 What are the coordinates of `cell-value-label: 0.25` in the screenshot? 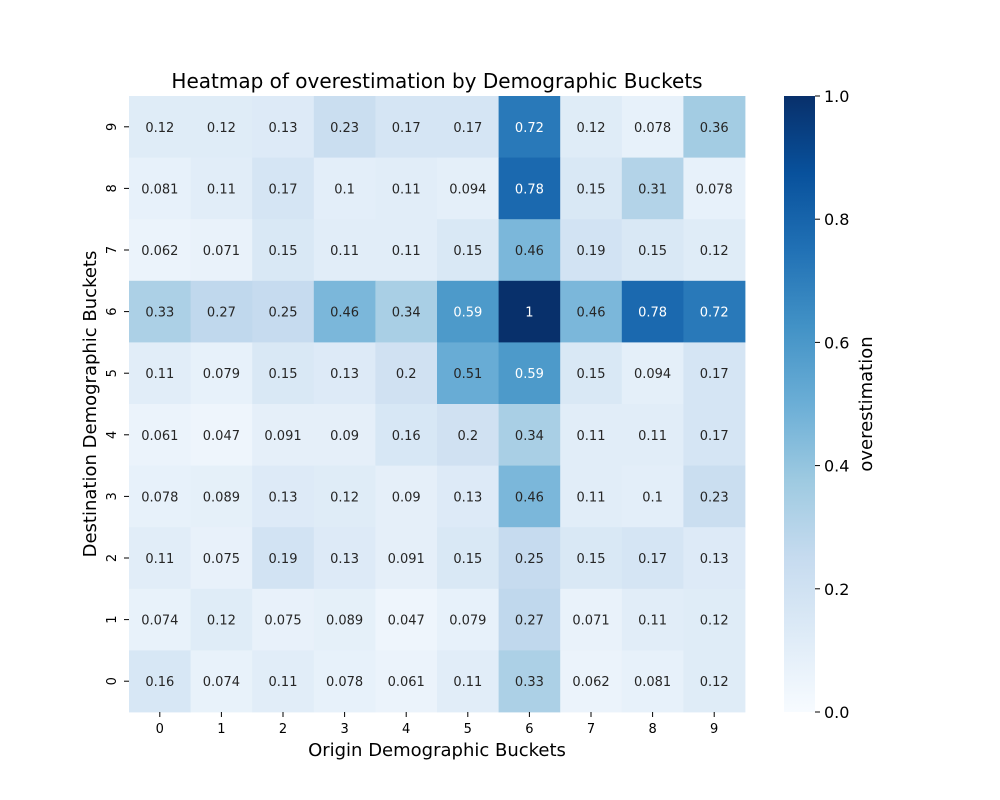 It's located at (283, 313).